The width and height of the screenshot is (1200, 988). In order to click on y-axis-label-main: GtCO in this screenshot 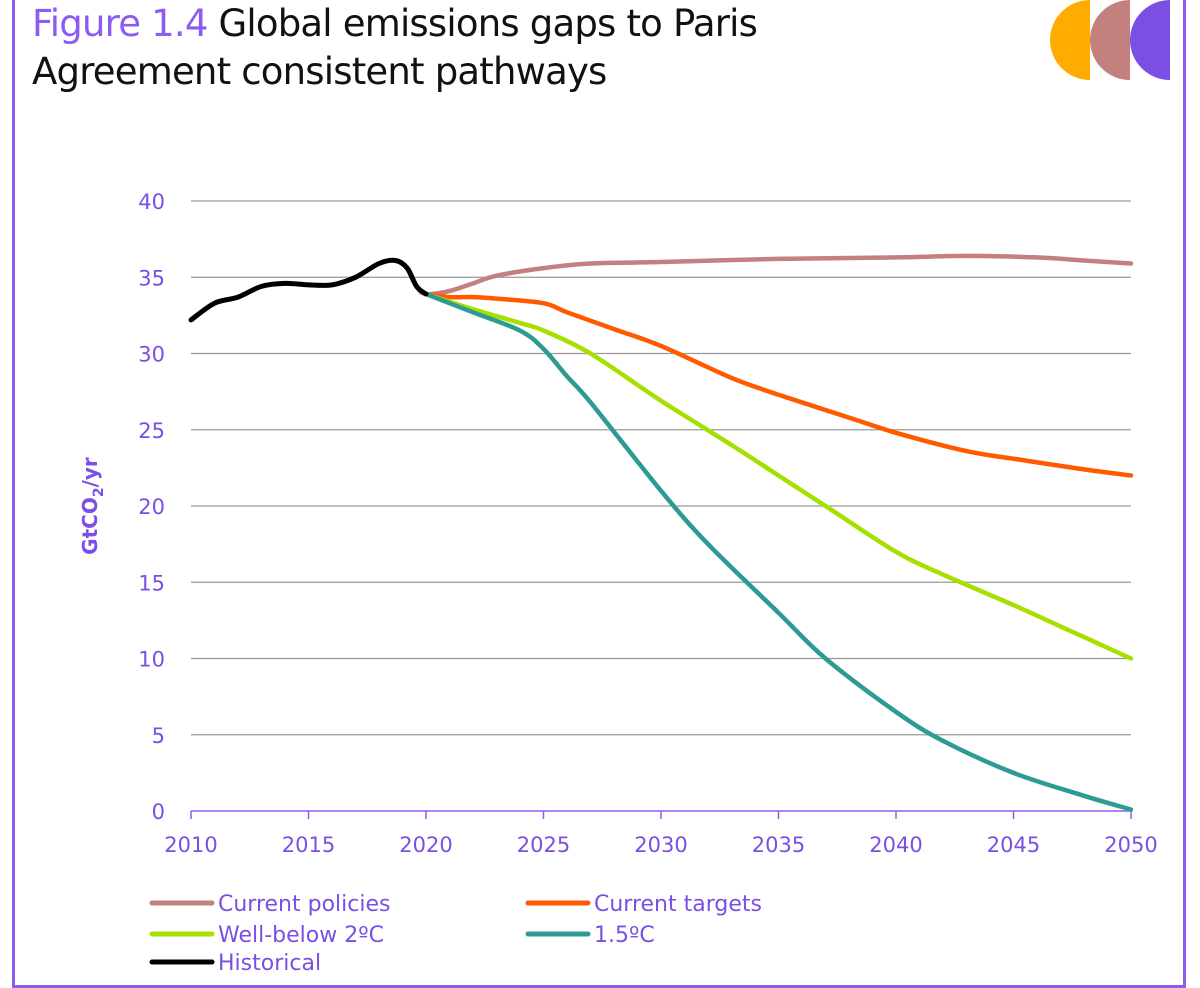, I will do `click(90, 526)`.